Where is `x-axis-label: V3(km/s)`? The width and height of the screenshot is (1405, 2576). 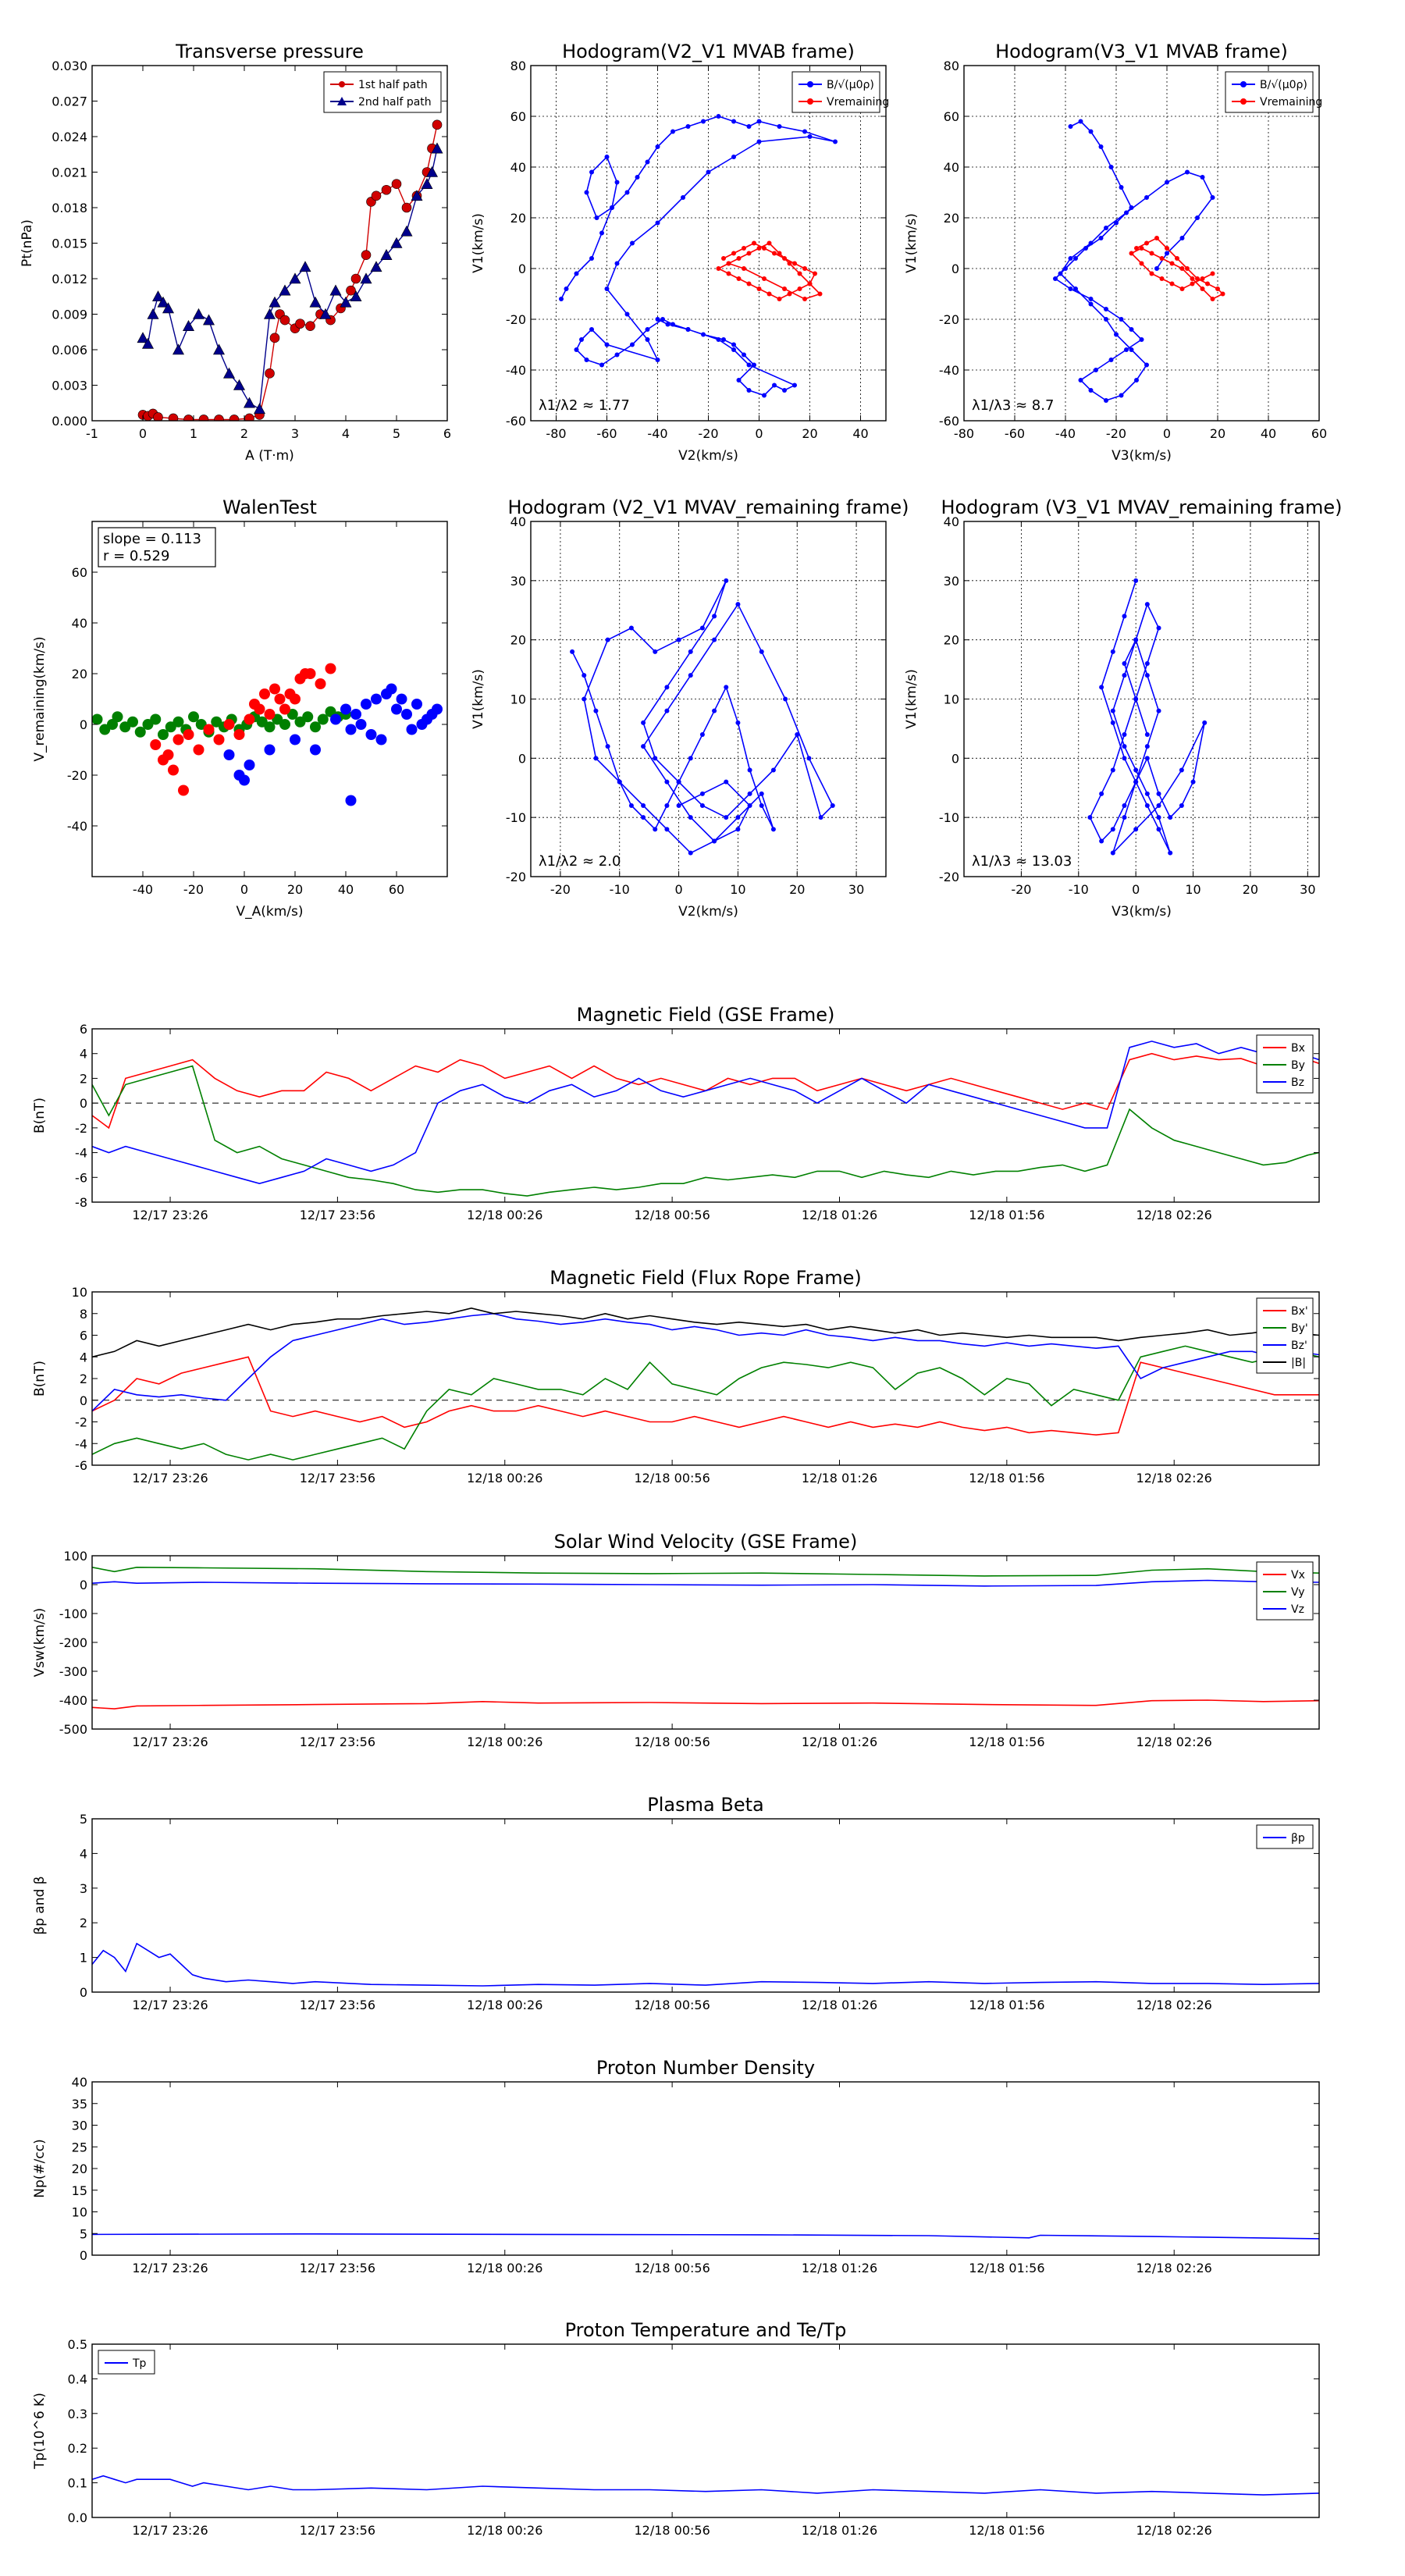 x-axis-label: V3(km/s) is located at coordinates (1142, 912).